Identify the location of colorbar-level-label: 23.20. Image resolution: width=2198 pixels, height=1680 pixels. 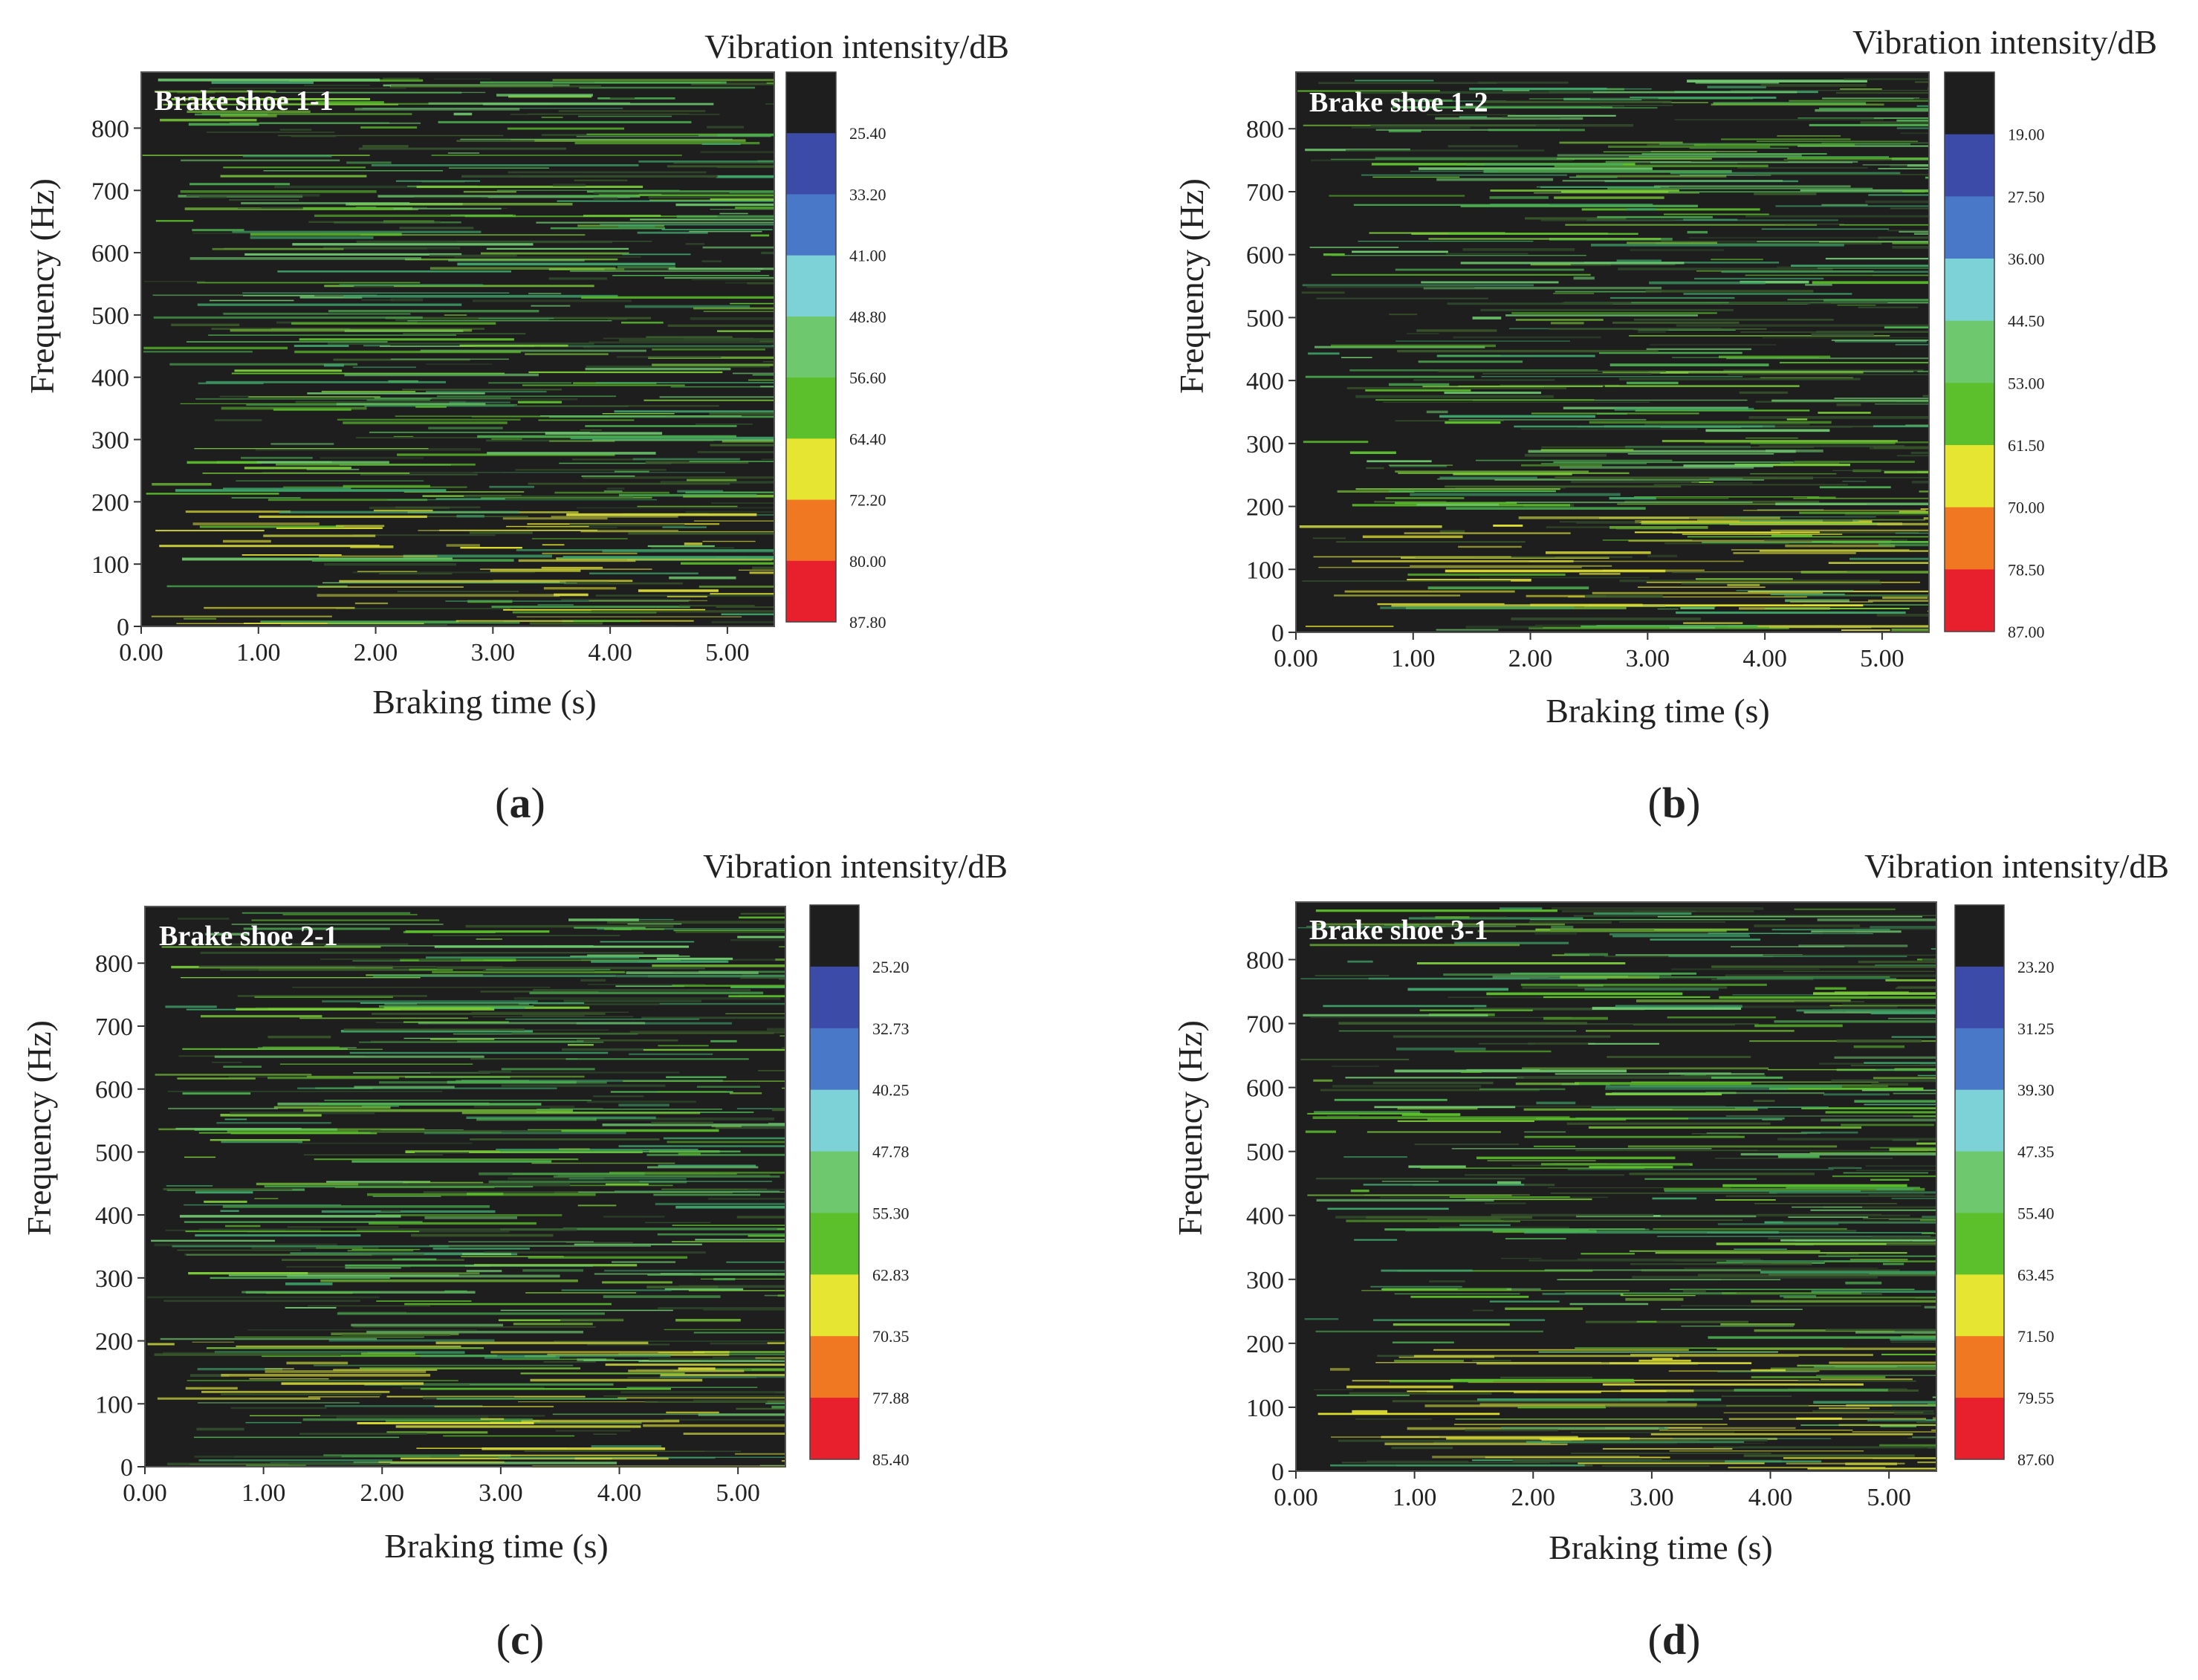
(2036, 967).